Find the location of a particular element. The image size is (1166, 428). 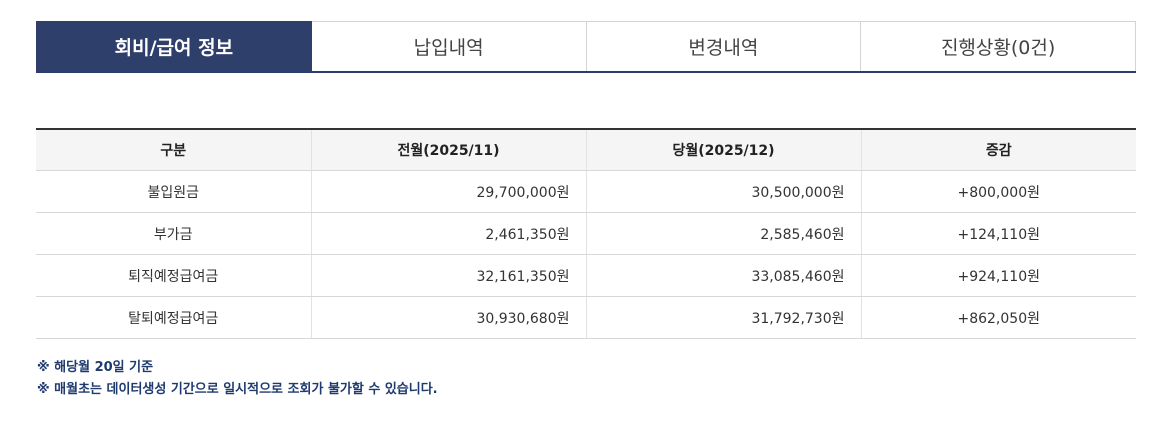

previous-month-value: 2,461,350원 is located at coordinates (449, 233).